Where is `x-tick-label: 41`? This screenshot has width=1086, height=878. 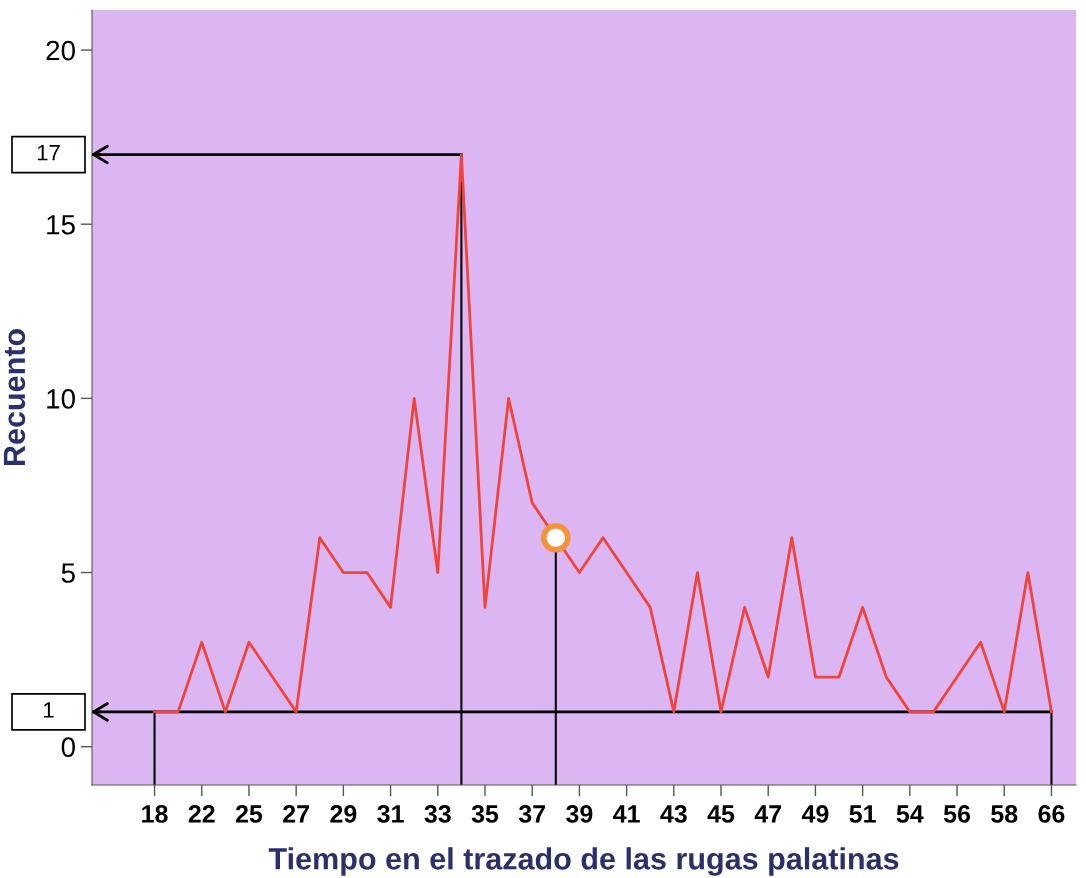
x-tick-label: 41 is located at coordinates (626, 814).